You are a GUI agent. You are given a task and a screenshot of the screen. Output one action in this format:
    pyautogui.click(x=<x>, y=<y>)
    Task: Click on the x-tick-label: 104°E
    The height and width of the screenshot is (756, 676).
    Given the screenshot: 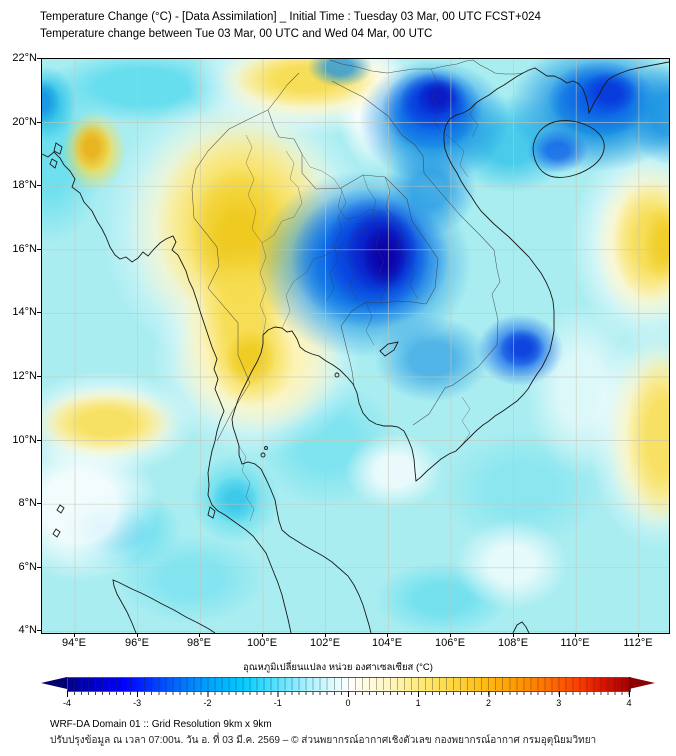 What is the action you would take?
    pyautogui.click(x=387, y=643)
    